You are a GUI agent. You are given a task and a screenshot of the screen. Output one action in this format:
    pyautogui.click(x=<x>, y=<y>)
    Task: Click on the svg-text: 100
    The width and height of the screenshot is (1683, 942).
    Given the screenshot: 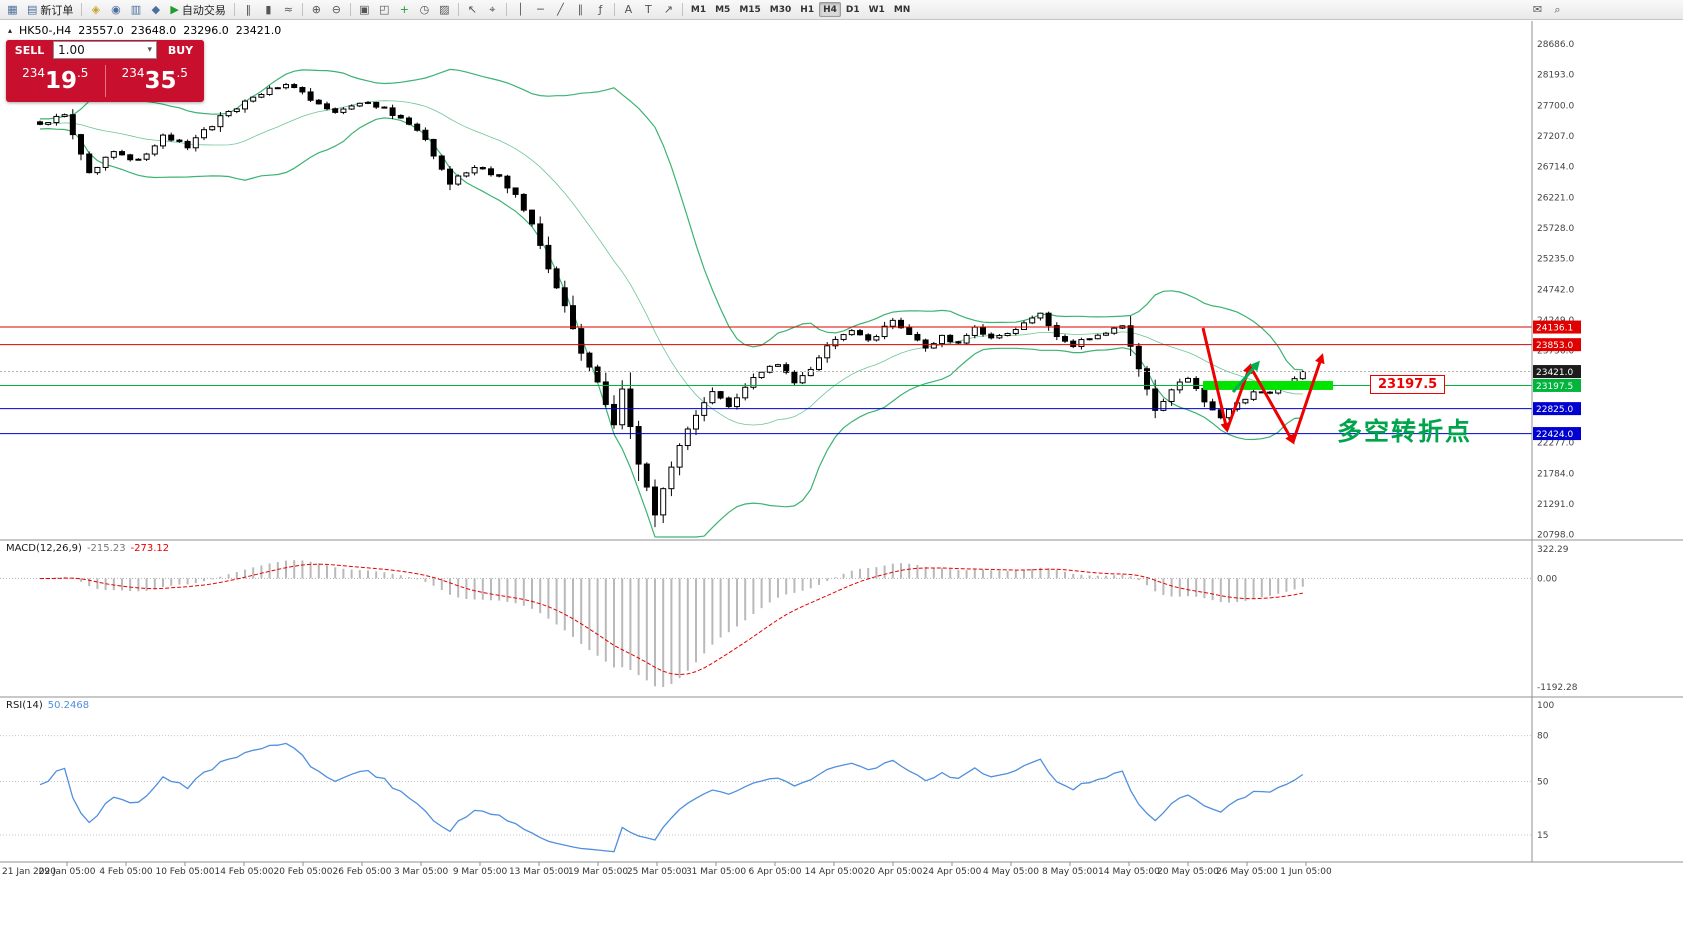 What is the action you would take?
    pyautogui.click(x=1545, y=706)
    